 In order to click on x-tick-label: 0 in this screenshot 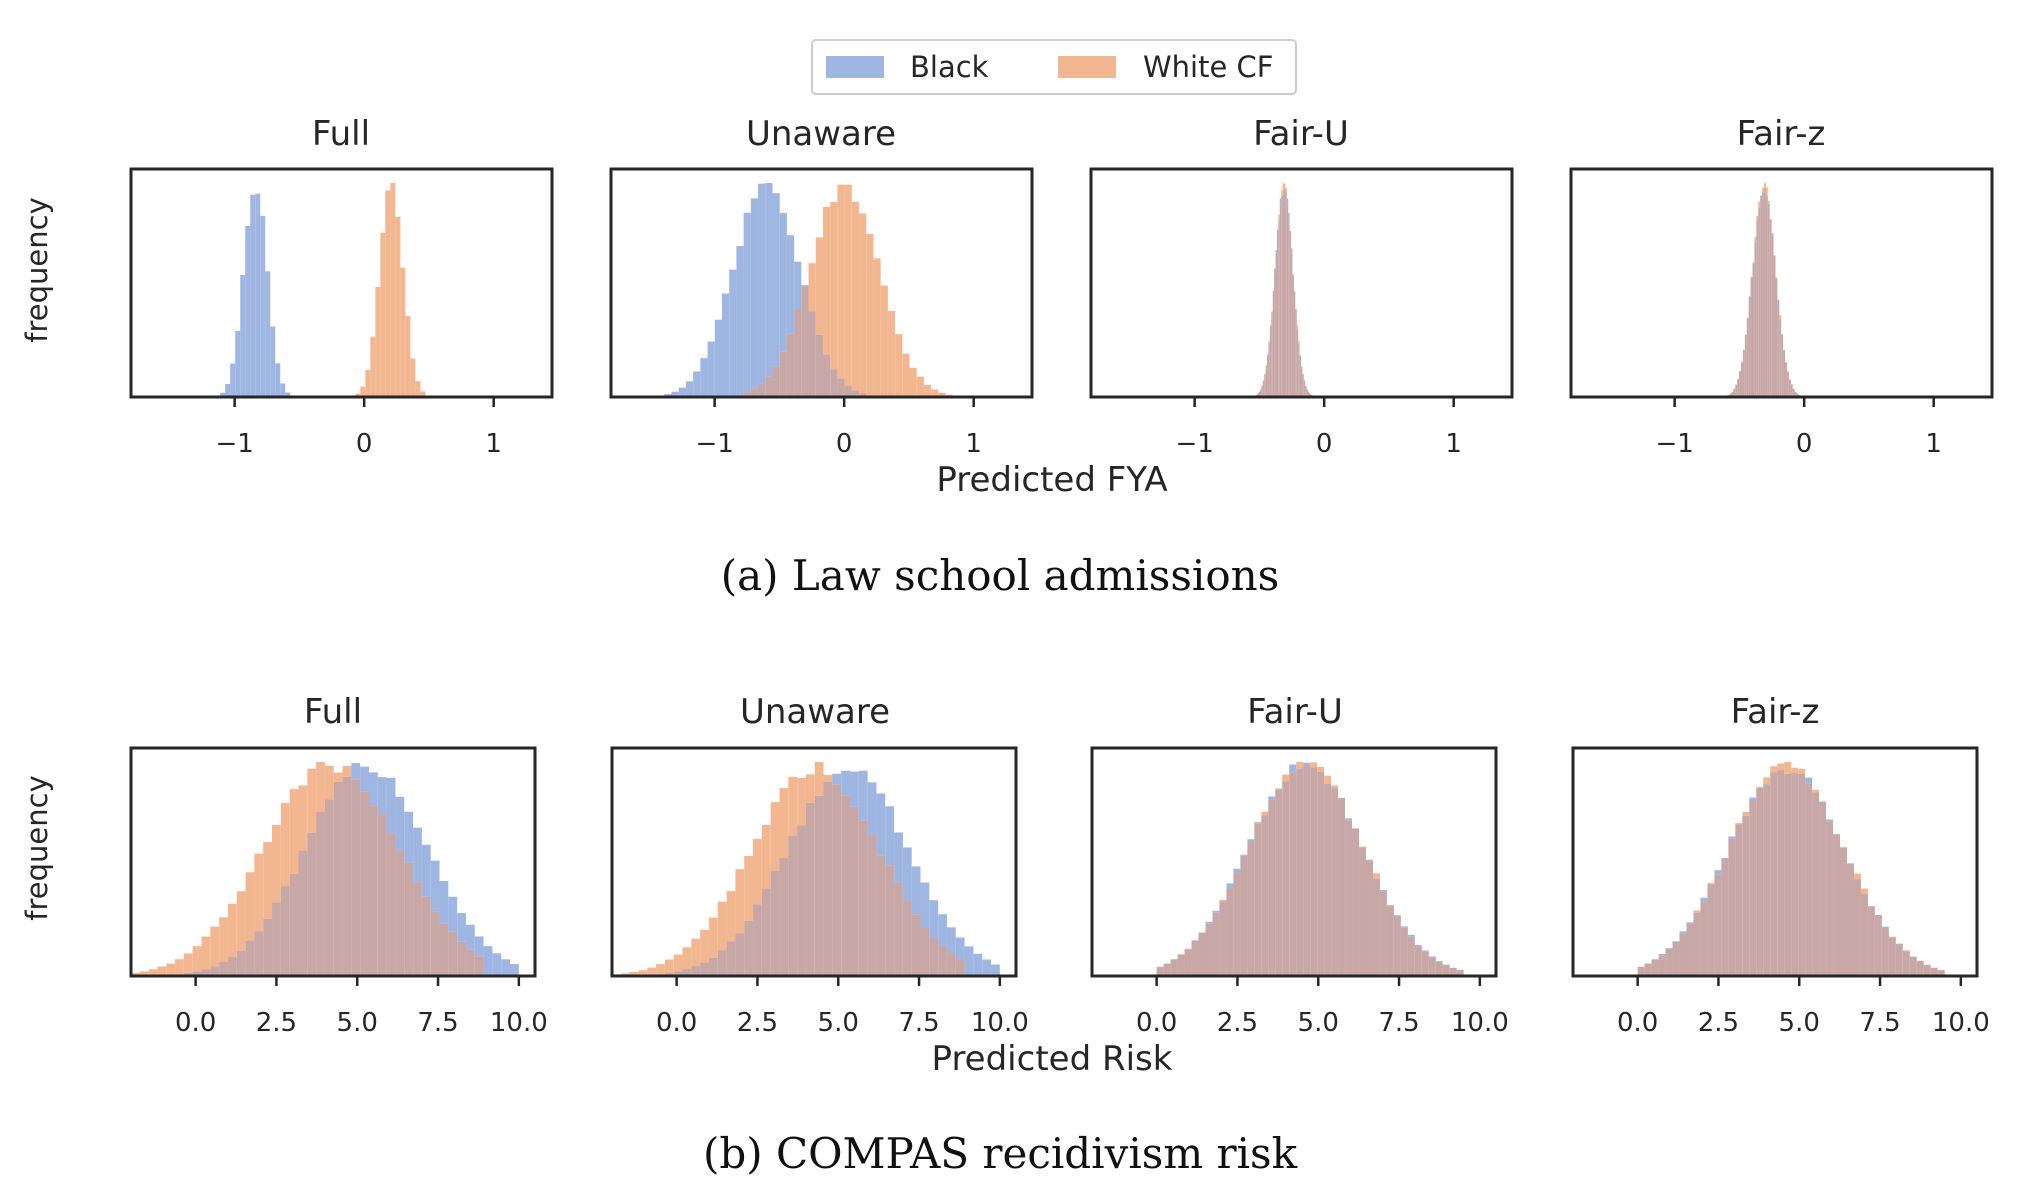, I will do `click(364, 444)`.